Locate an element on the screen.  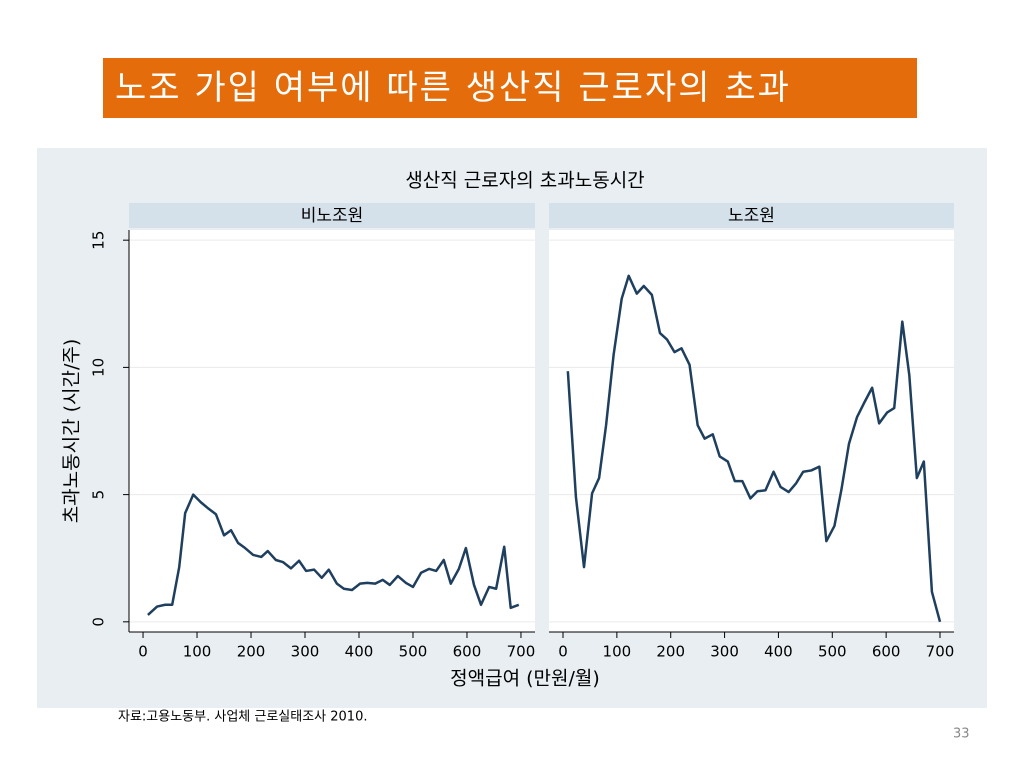
y-tick-label: 15 is located at coordinates (99, 240).